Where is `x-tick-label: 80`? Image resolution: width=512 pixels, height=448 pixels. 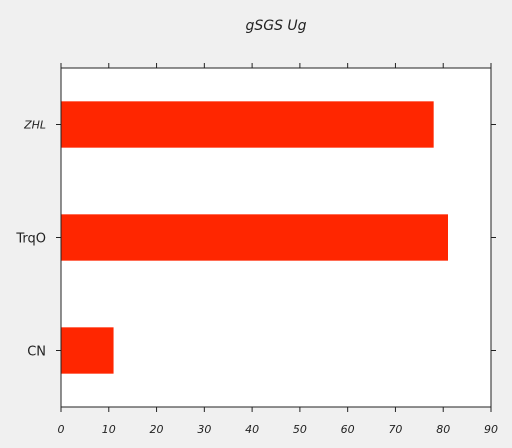
x-tick-label: 80 is located at coordinates (443, 429).